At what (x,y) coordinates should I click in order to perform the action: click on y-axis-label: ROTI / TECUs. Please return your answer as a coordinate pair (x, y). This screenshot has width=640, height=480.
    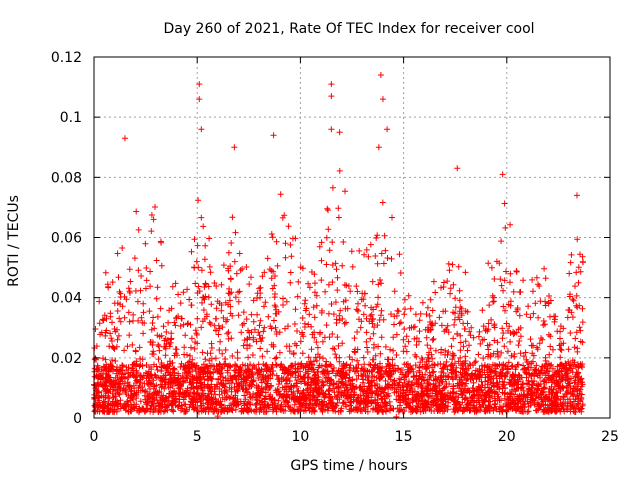
    Looking at the image, I should click on (14, 241).